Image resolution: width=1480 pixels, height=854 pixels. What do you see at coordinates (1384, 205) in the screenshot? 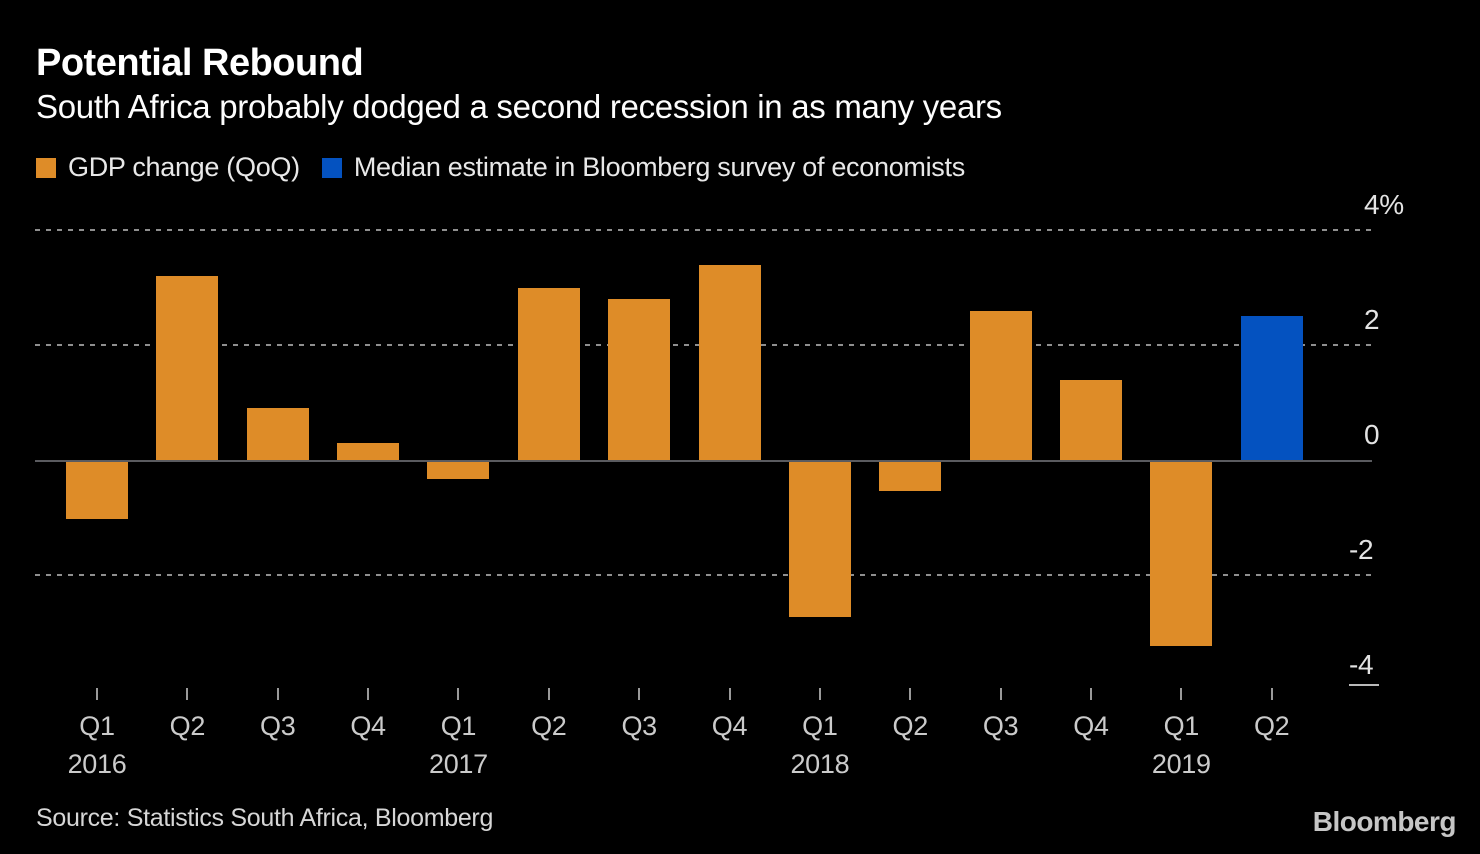
I see `y-tick-label-4: 4%` at bounding box center [1384, 205].